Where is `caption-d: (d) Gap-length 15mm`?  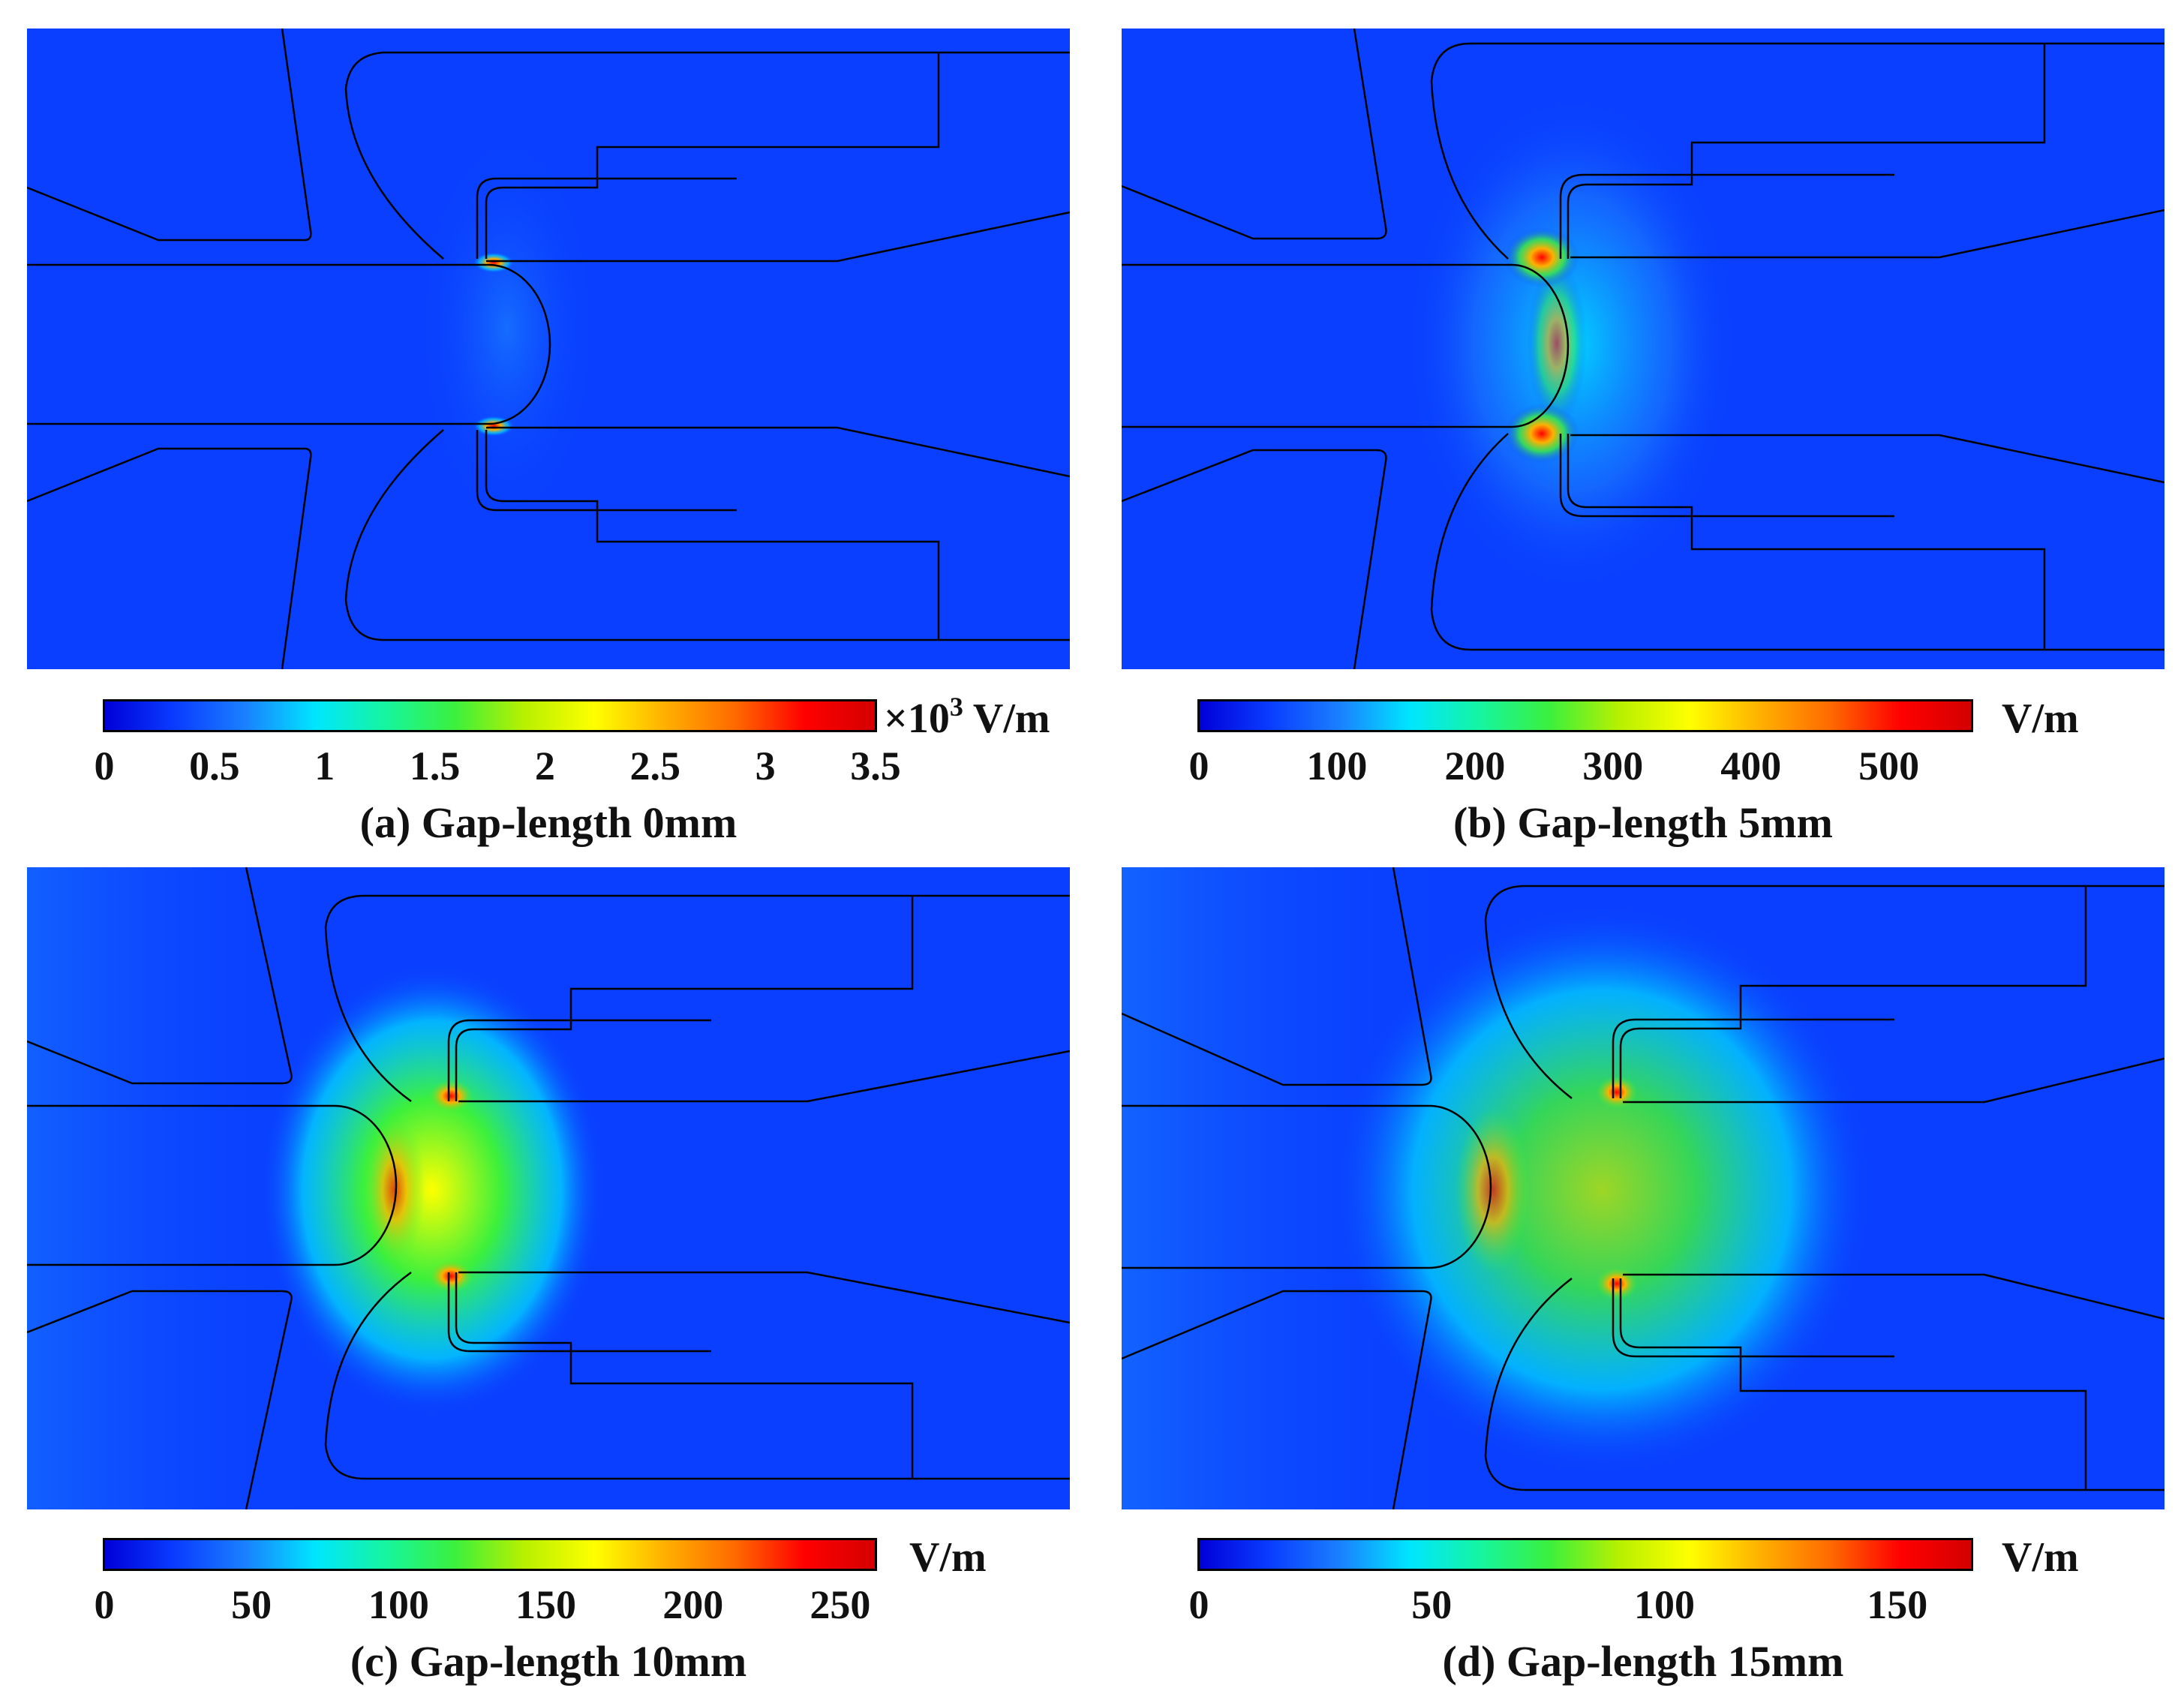 caption-d: (d) Gap-length 15mm is located at coordinates (1643, 1661).